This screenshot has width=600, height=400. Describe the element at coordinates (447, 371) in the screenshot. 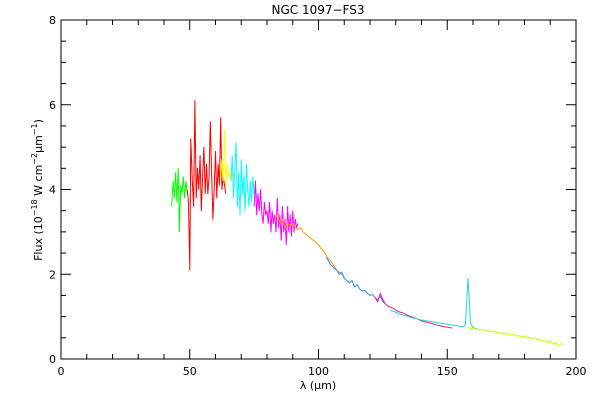

I see `x-tick-label: 150` at that location.